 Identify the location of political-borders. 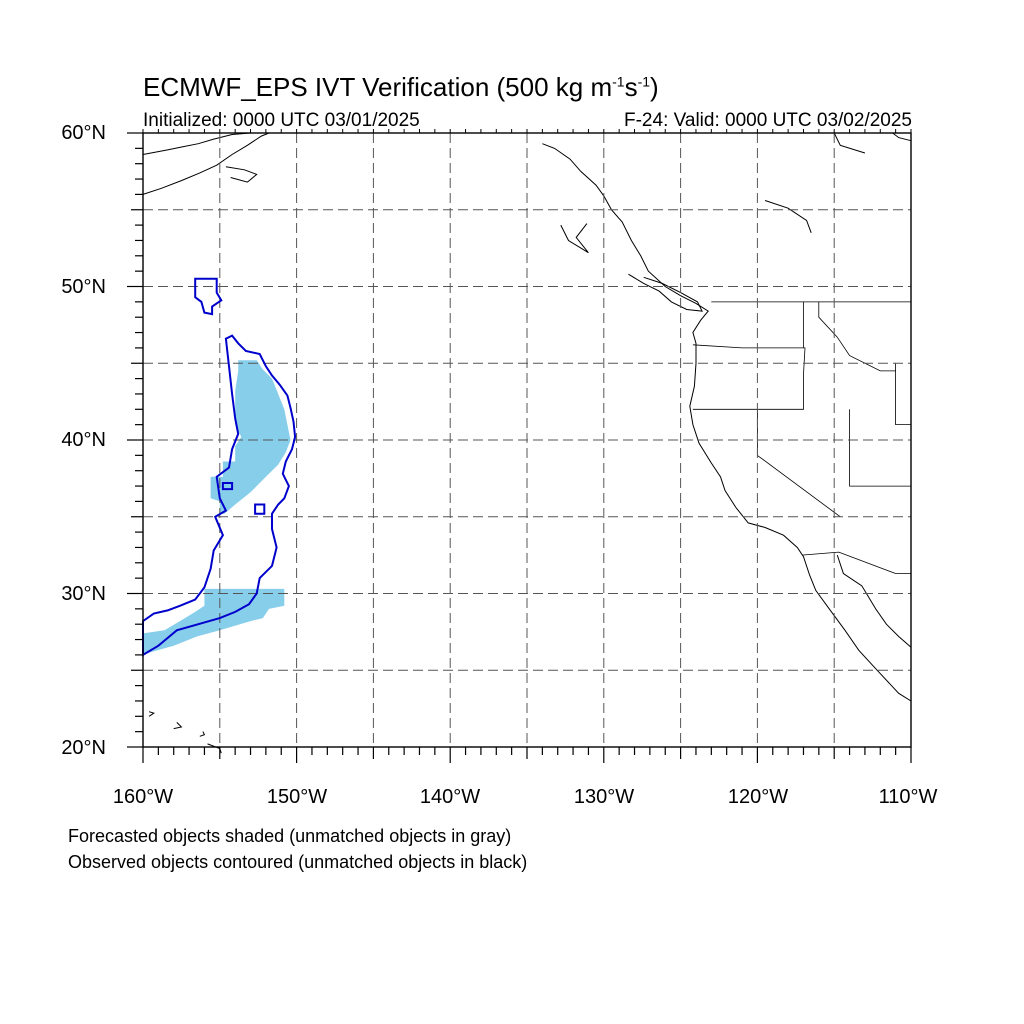
(801, 437).